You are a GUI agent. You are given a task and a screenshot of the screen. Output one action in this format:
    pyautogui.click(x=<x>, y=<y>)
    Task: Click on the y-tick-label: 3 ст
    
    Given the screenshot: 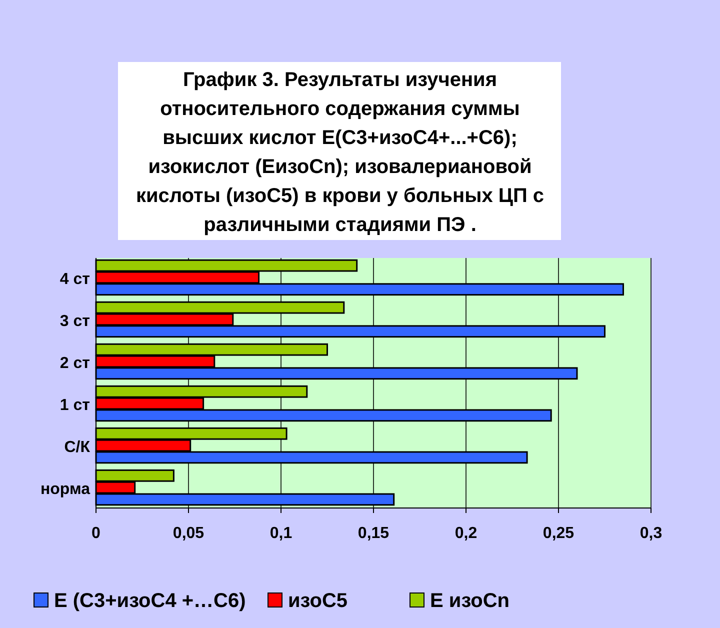 What is the action you would take?
    pyautogui.click(x=75, y=321)
    